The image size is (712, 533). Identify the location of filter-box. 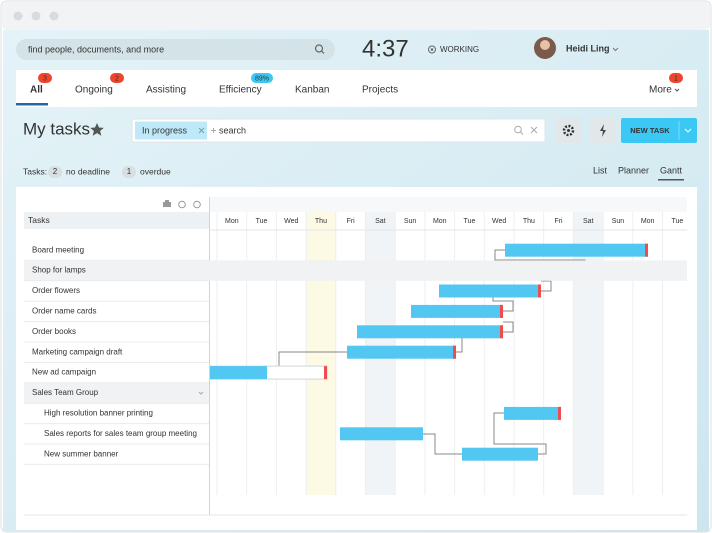
(338, 130).